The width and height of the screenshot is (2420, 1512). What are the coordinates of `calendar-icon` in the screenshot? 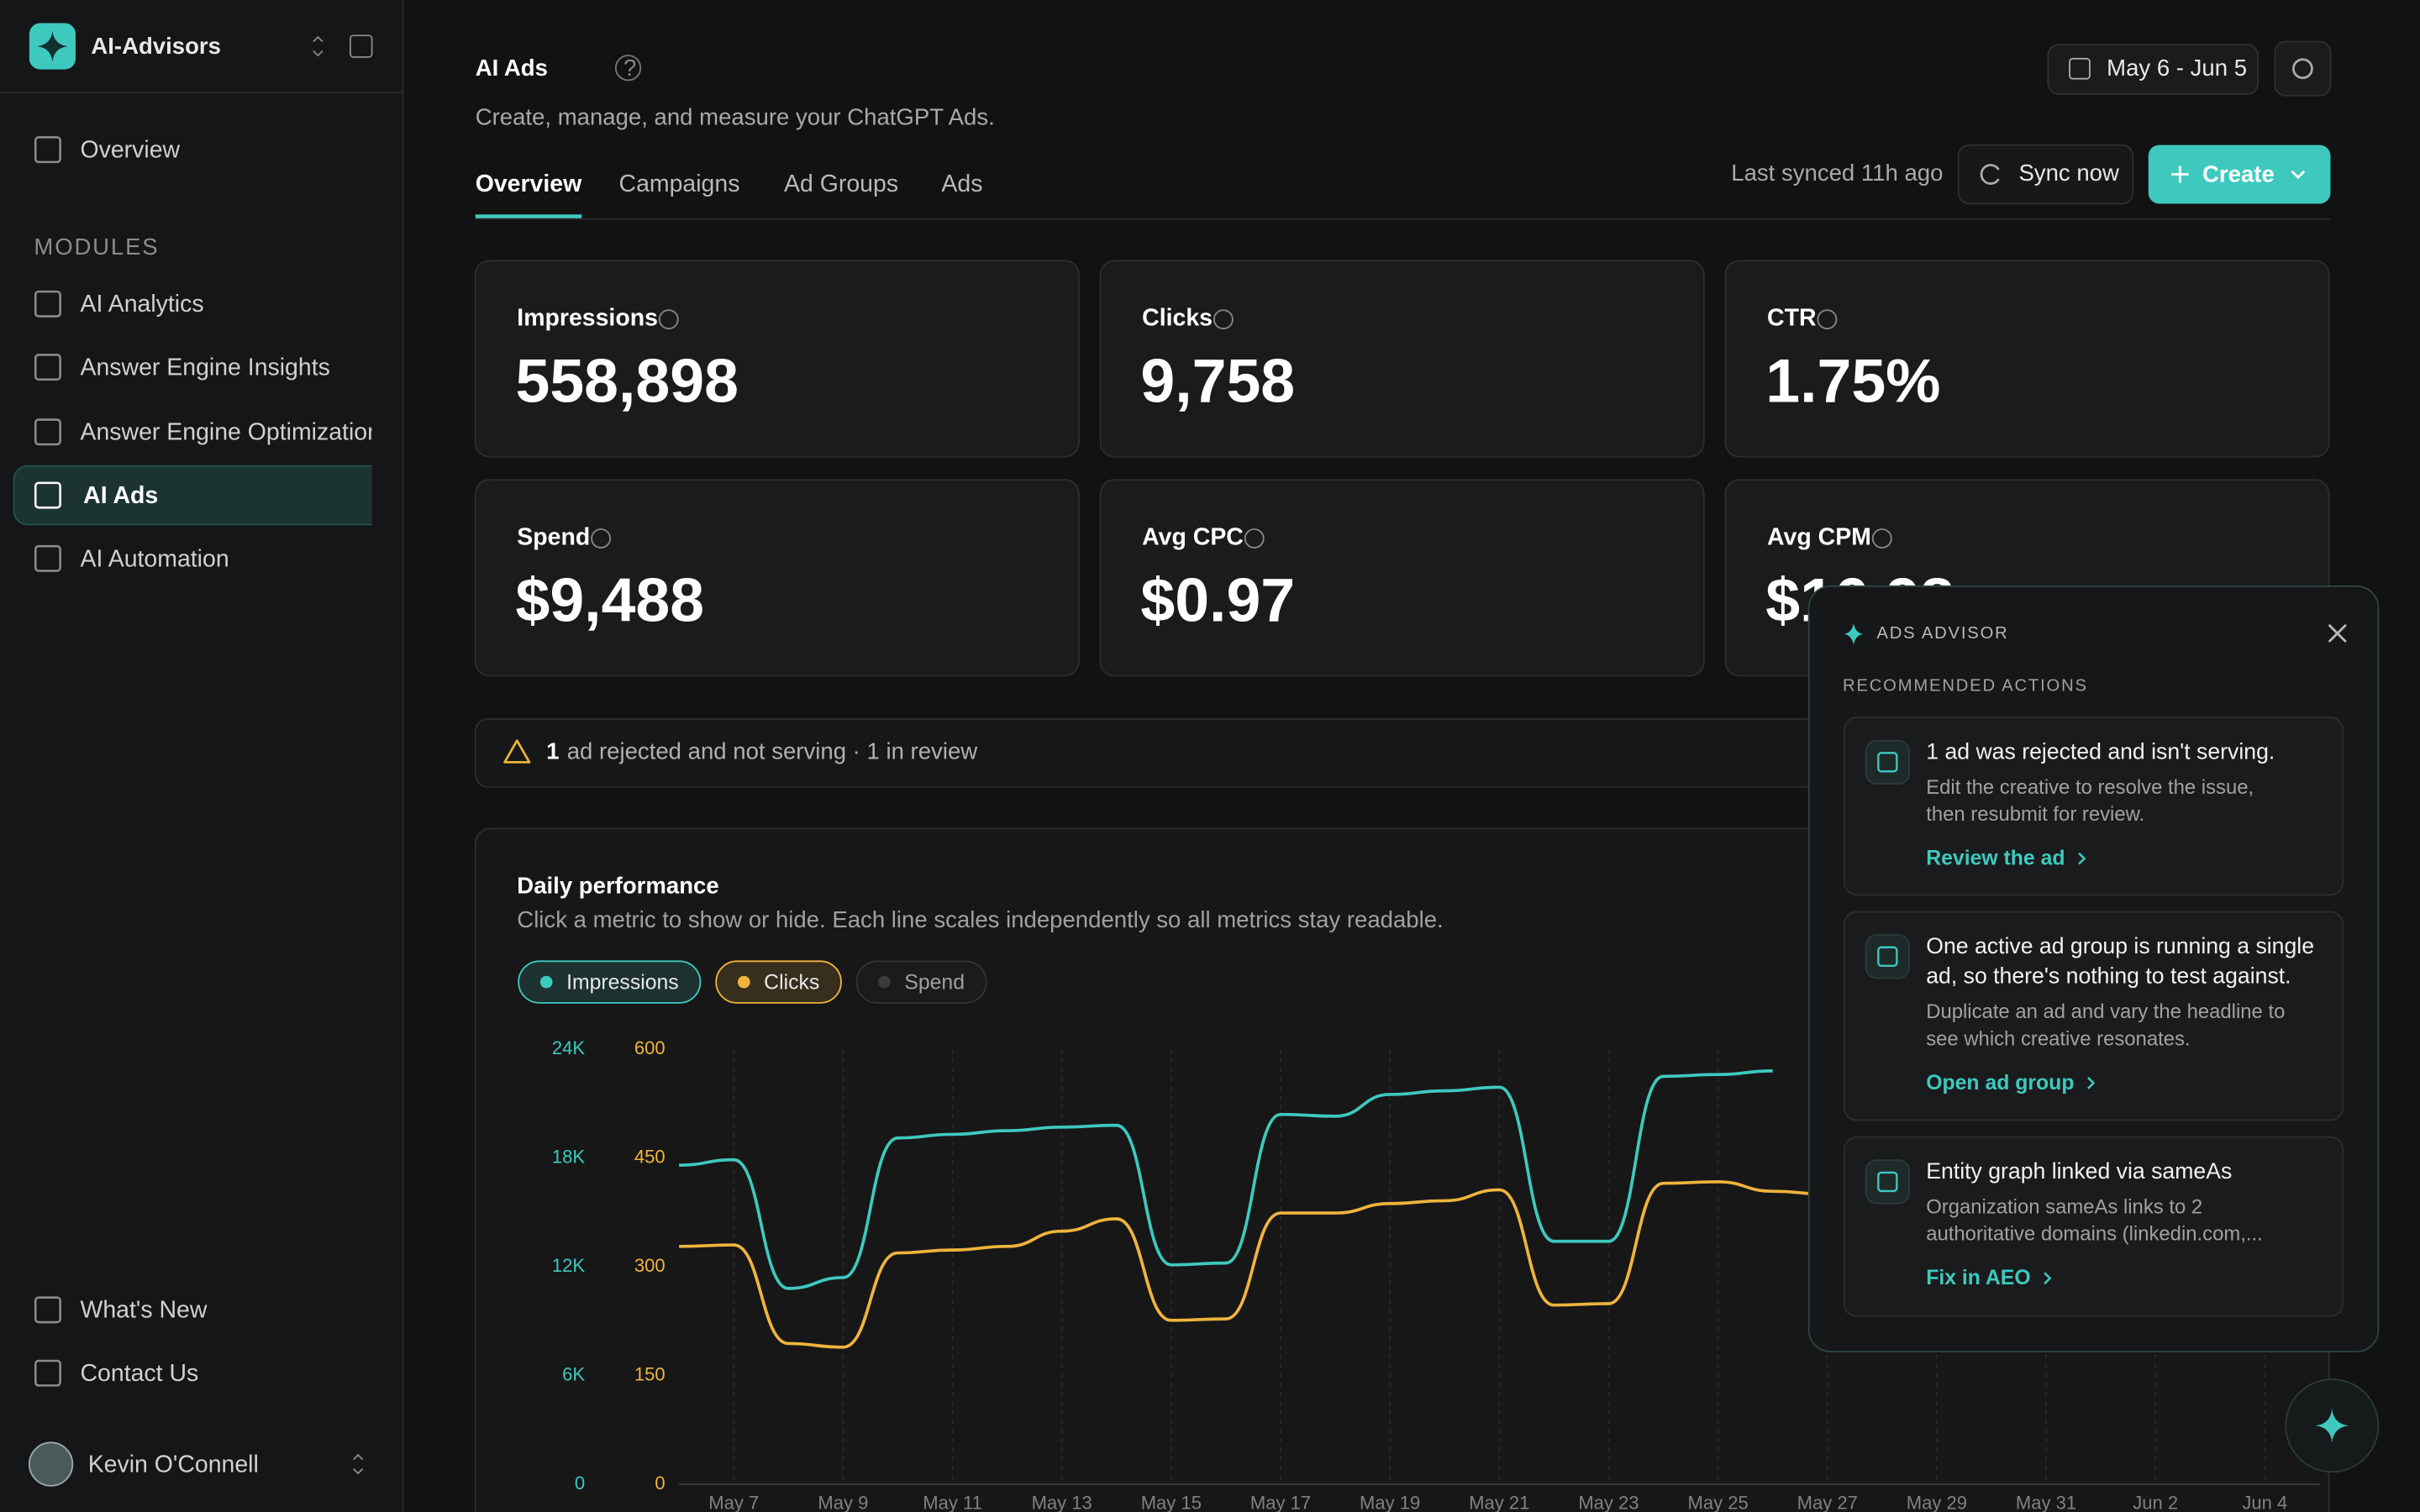 It's located at (2080, 68).